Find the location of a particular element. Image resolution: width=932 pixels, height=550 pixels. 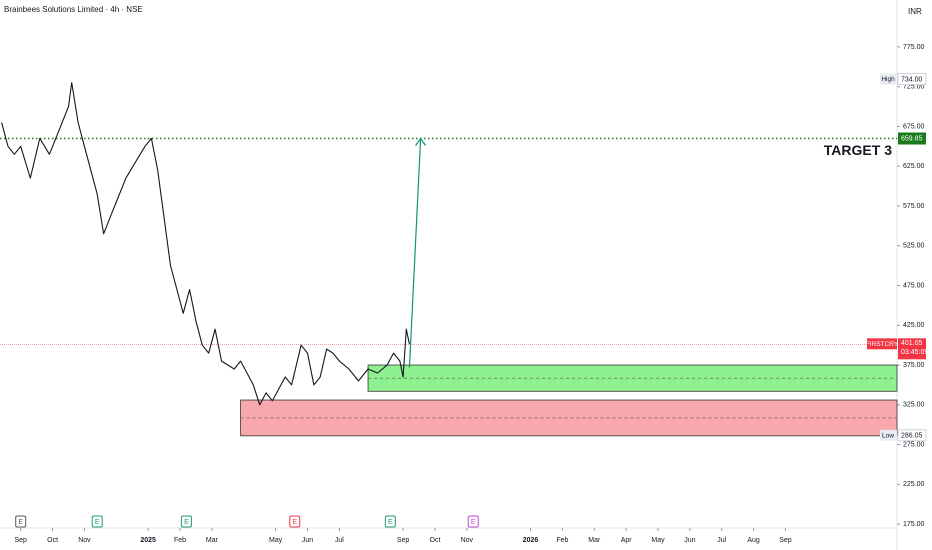

x-tick-label: 2025 is located at coordinates (148, 540).